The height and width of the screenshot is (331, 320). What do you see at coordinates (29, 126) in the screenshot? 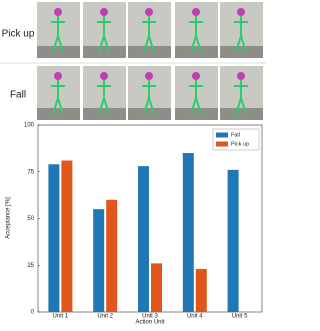
I see `y-tick-label: 100` at bounding box center [29, 126].